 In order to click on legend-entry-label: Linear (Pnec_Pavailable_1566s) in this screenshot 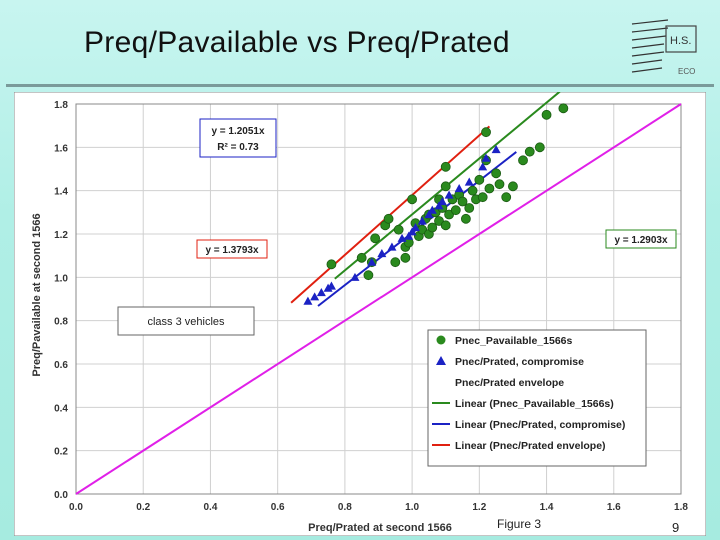, I will do `click(534, 404)`.